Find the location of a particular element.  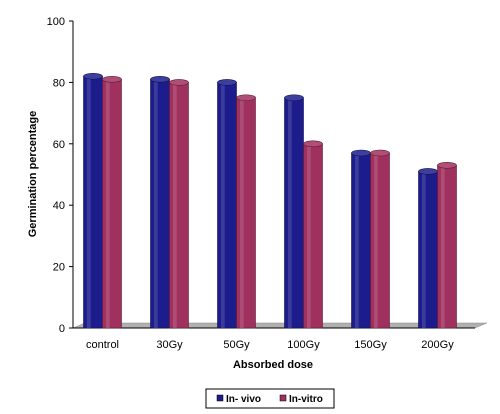

bar-in-vivo-30gy is located at coordinates (160, 202).